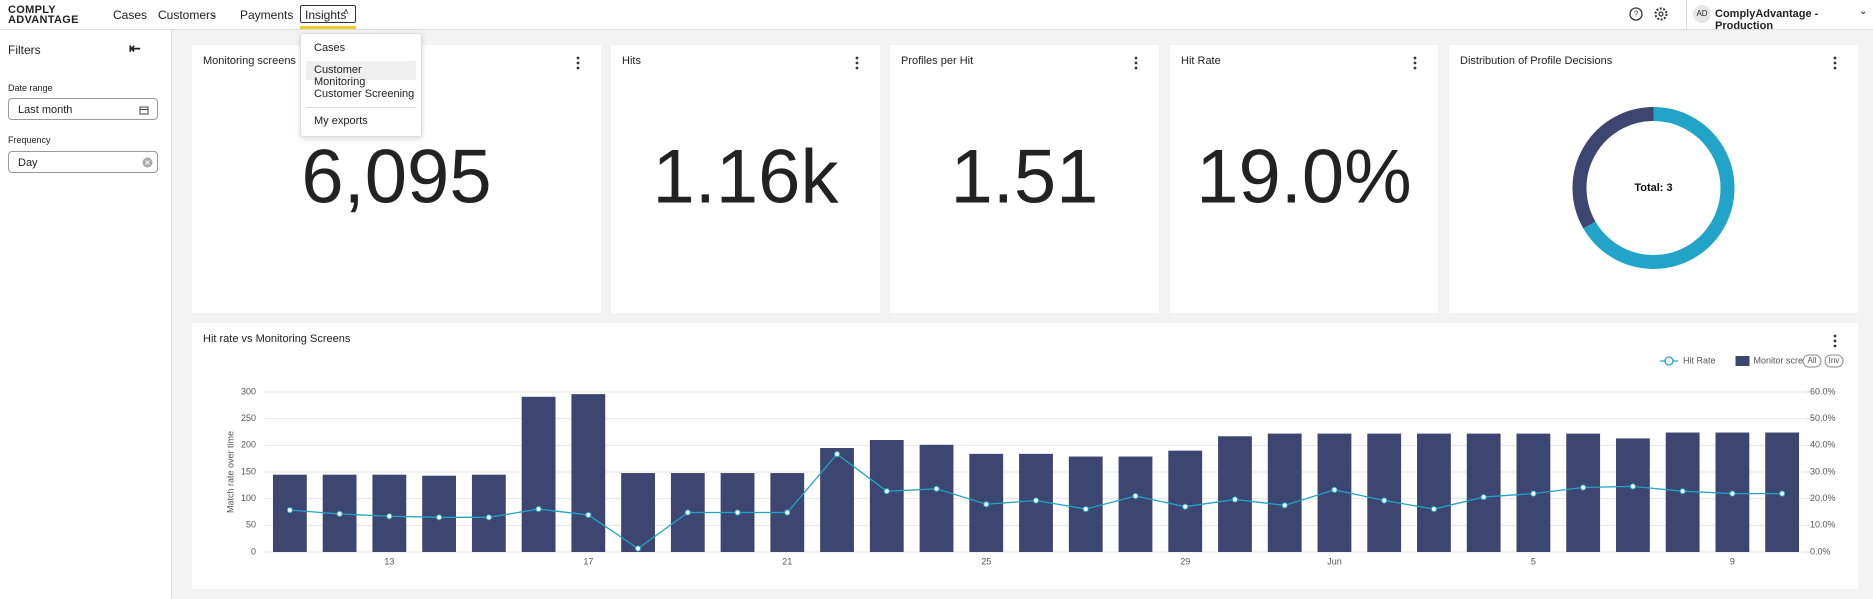 Image resolution: width=1873 pixels, height=599 pixels. What do you see at coordinates (1823, 498) in the screenshot?
I see `y2-tick-label: 20.0%` at bounding box center [1823, 498].